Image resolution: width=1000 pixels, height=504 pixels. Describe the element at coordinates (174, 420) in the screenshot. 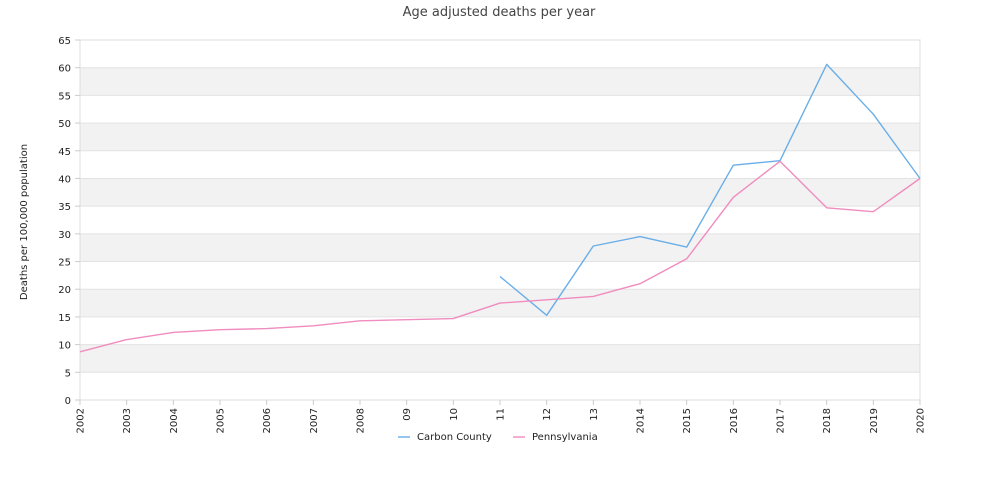

I see `x-tick-label: 2004` at that location.